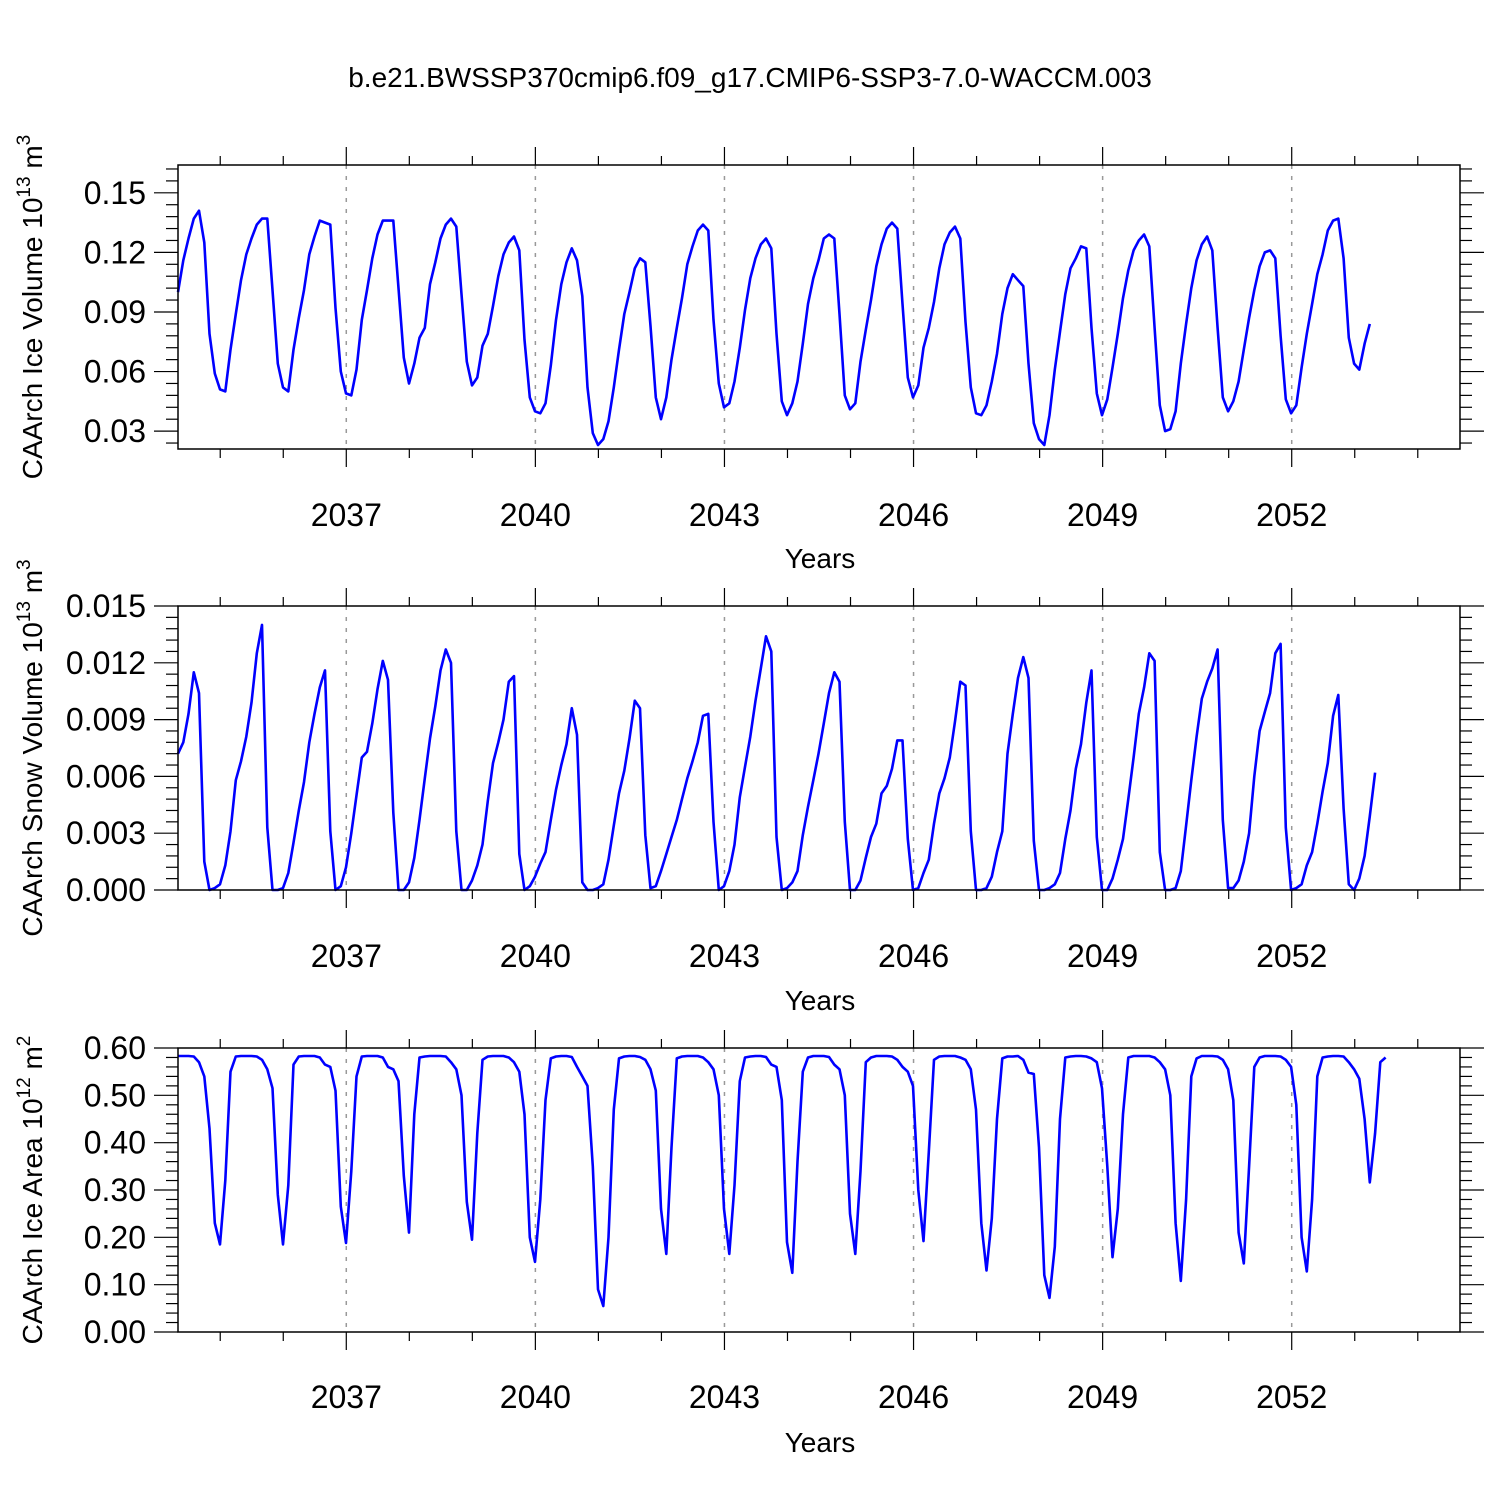  I want to click on y-tick-label: 0.15, so click(115, 193).